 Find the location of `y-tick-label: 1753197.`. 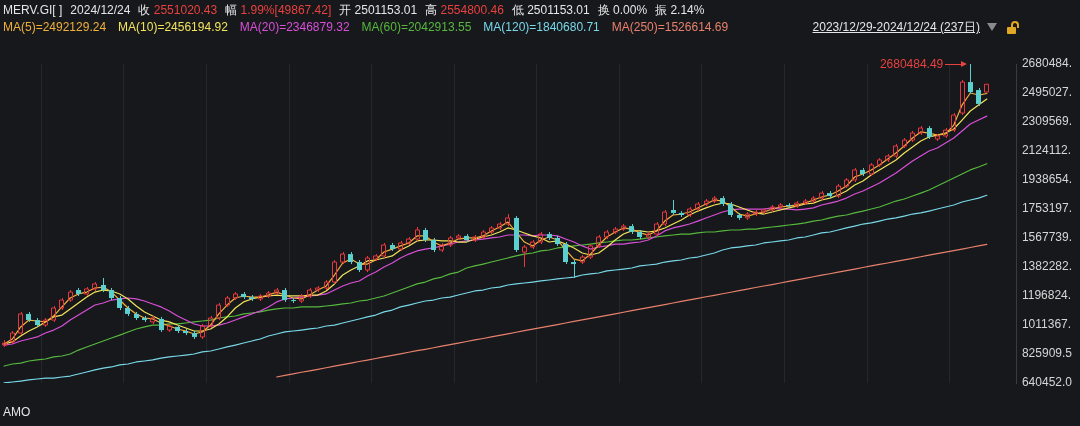

y-tick-label: 1753197. is located at coordinates (1047, 208).